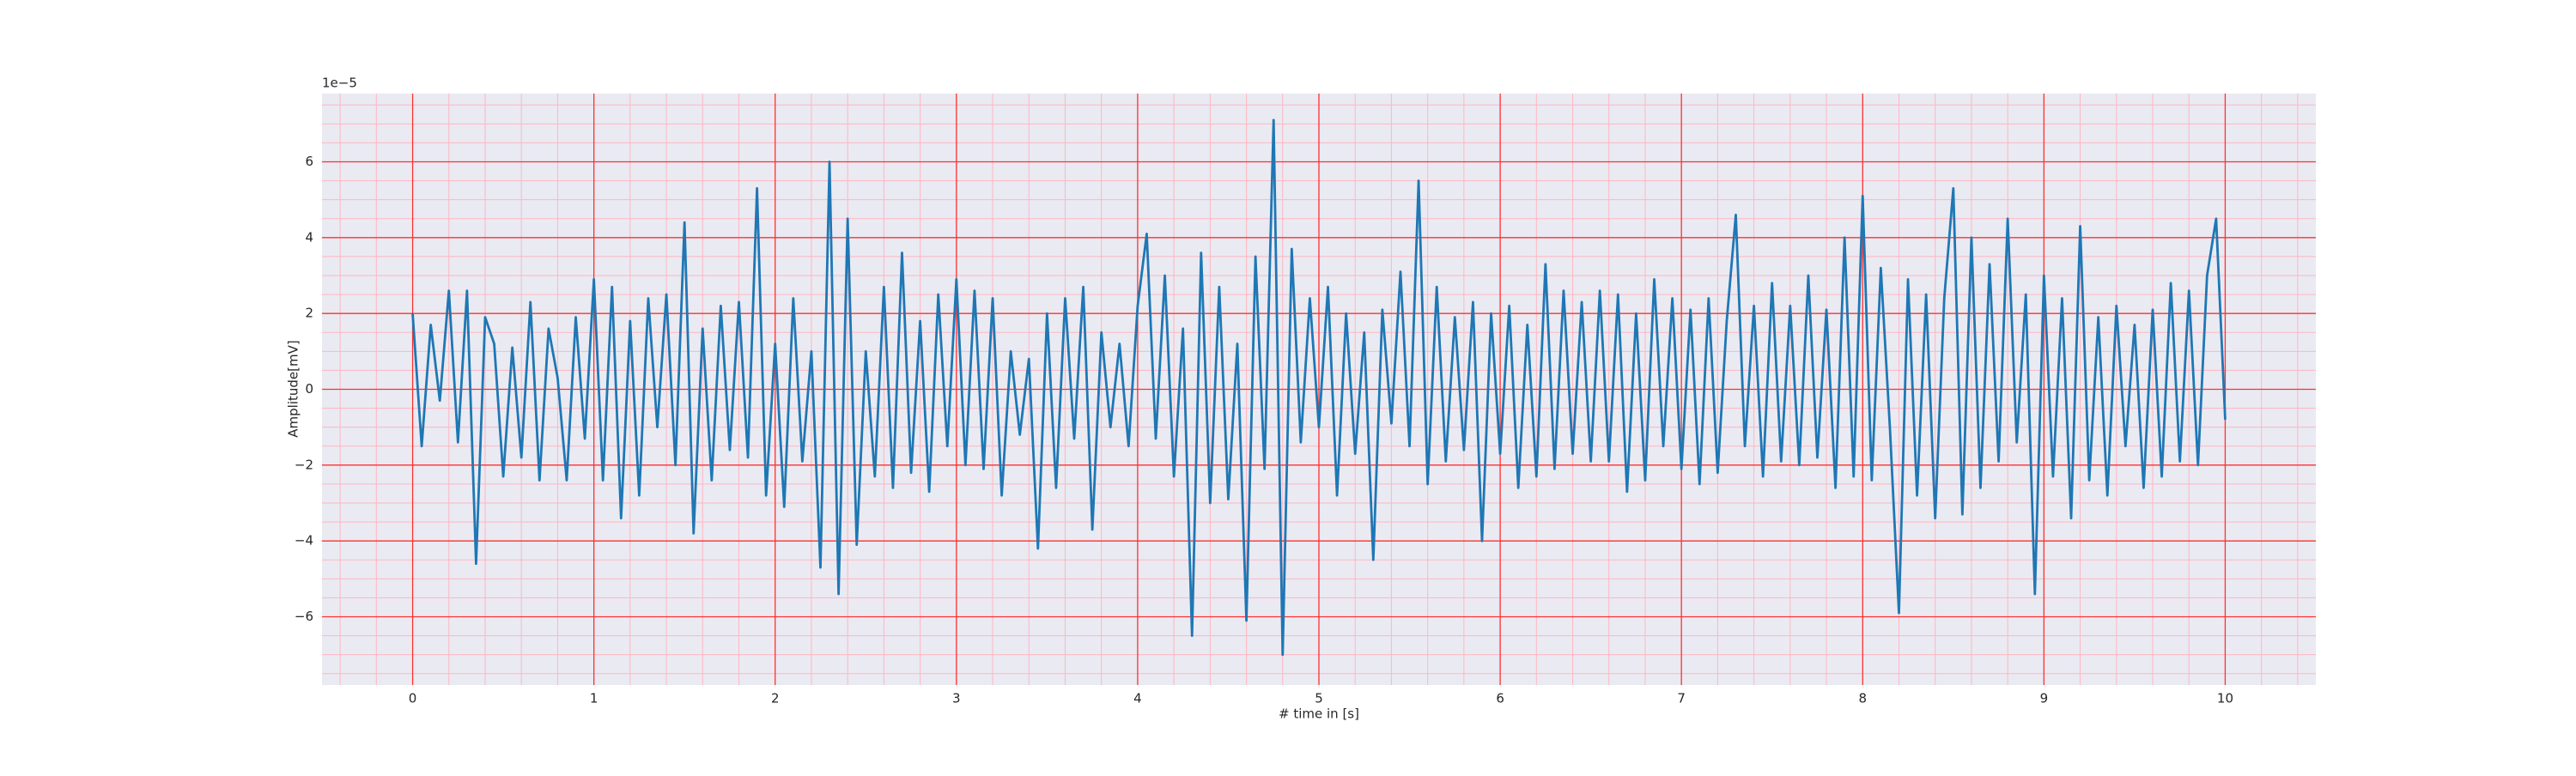  Describe the element at coordinates (339, 83) in the screenshot. I see `offset-text: 1e−5` at that location.